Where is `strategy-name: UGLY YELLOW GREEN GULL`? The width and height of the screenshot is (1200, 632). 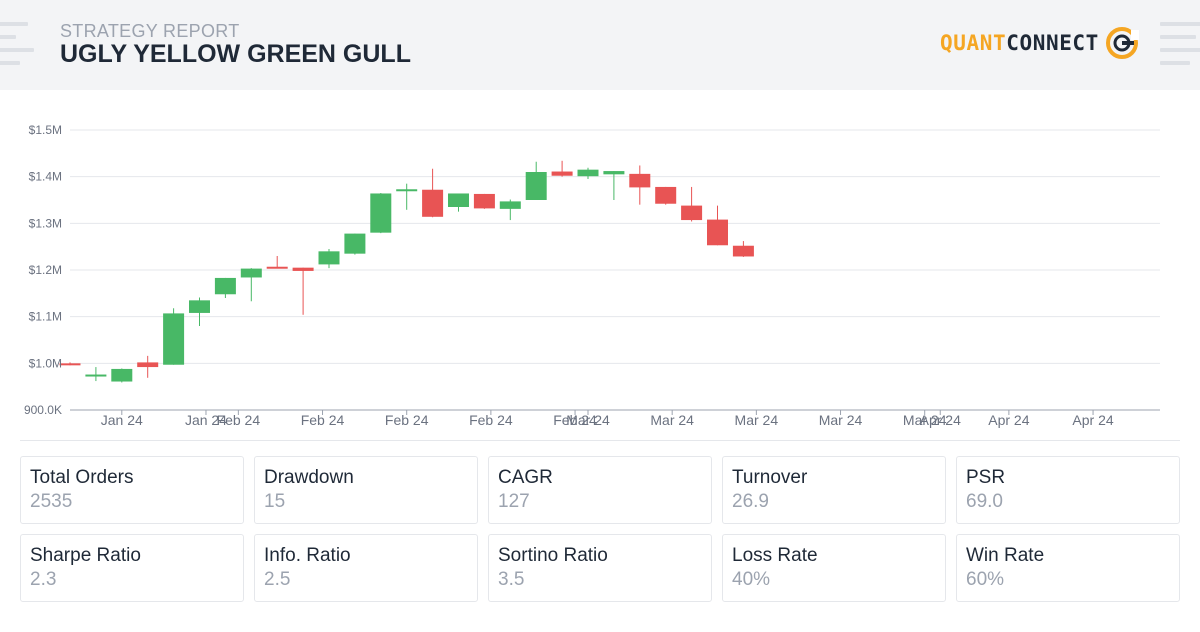
strategy-name: UGLY YELLOW GREEN GULL is located at coordinates (235, 54).